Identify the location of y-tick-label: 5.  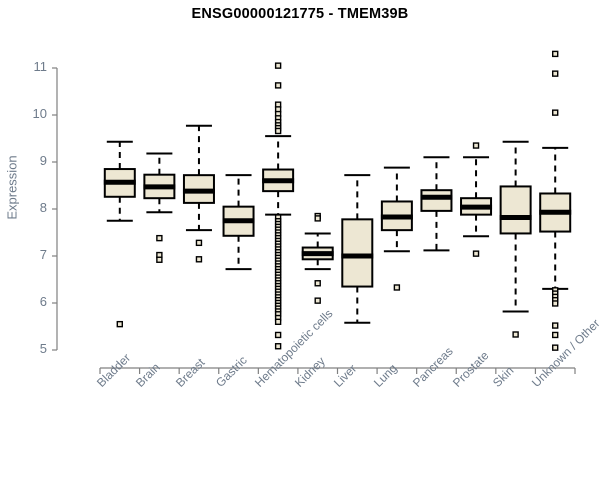
(43, 348).